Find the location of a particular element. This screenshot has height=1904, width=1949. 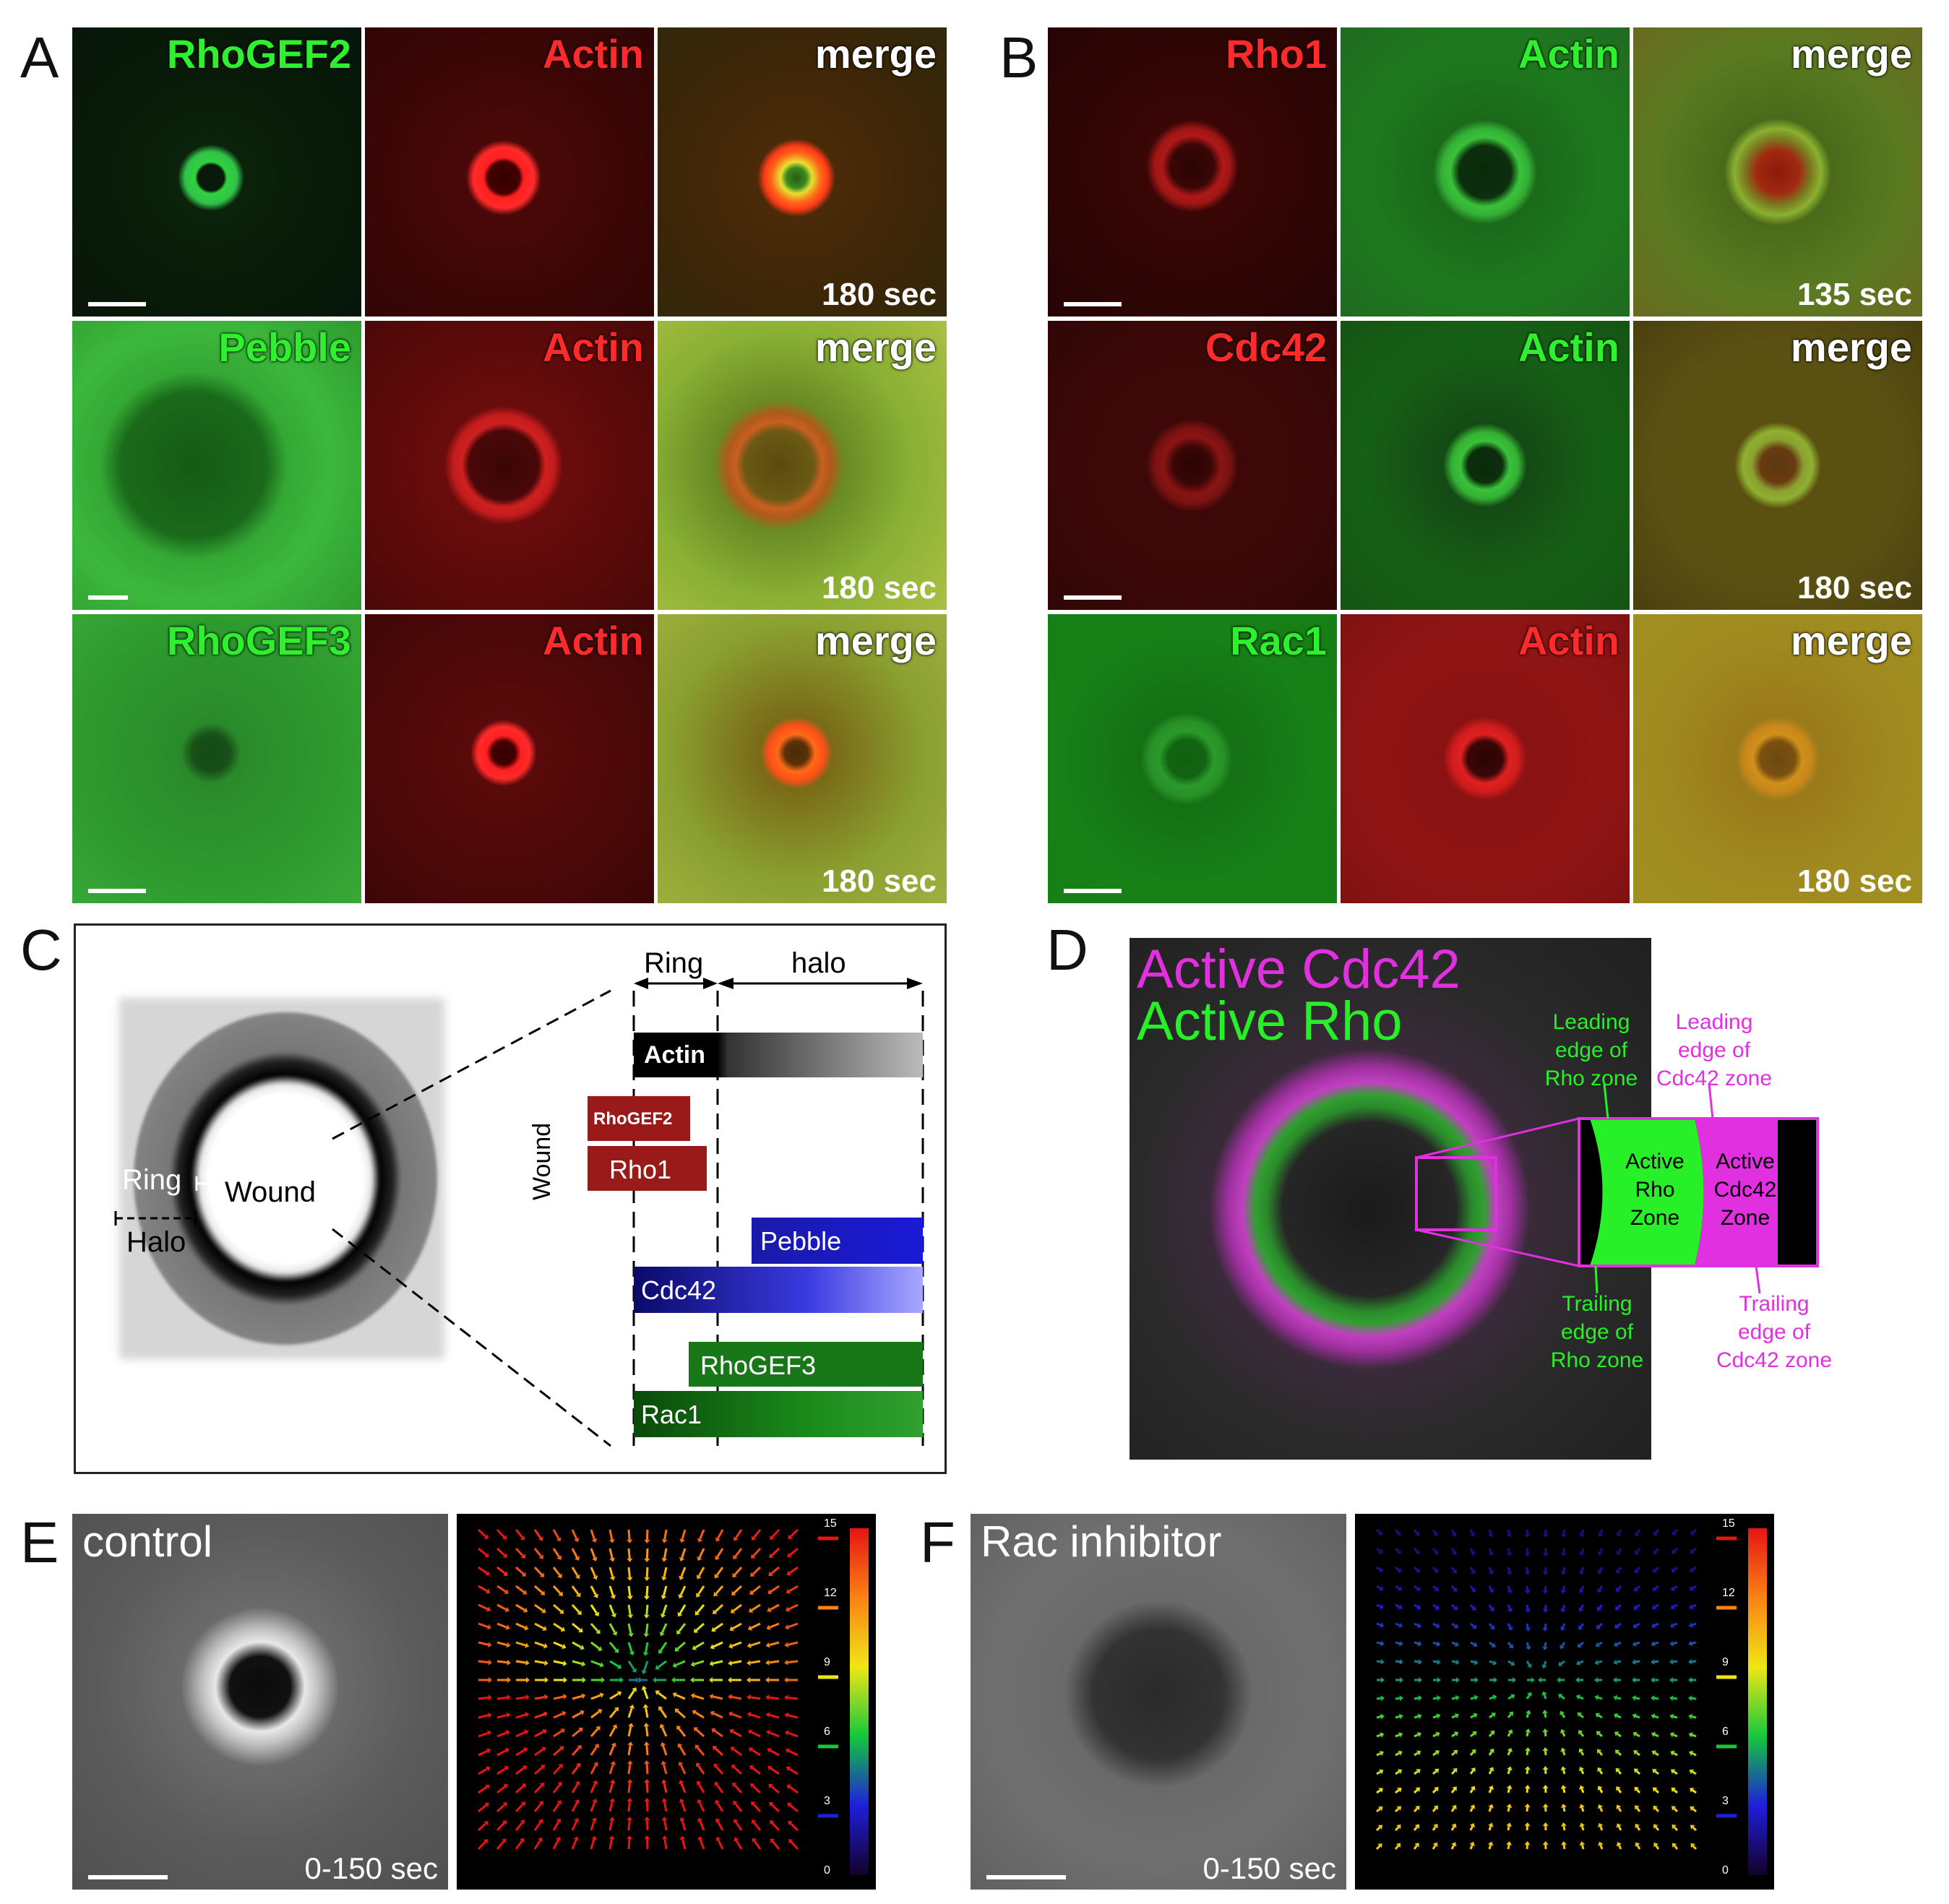

timestamp: 180 sec is located at coordinates (879, 294).